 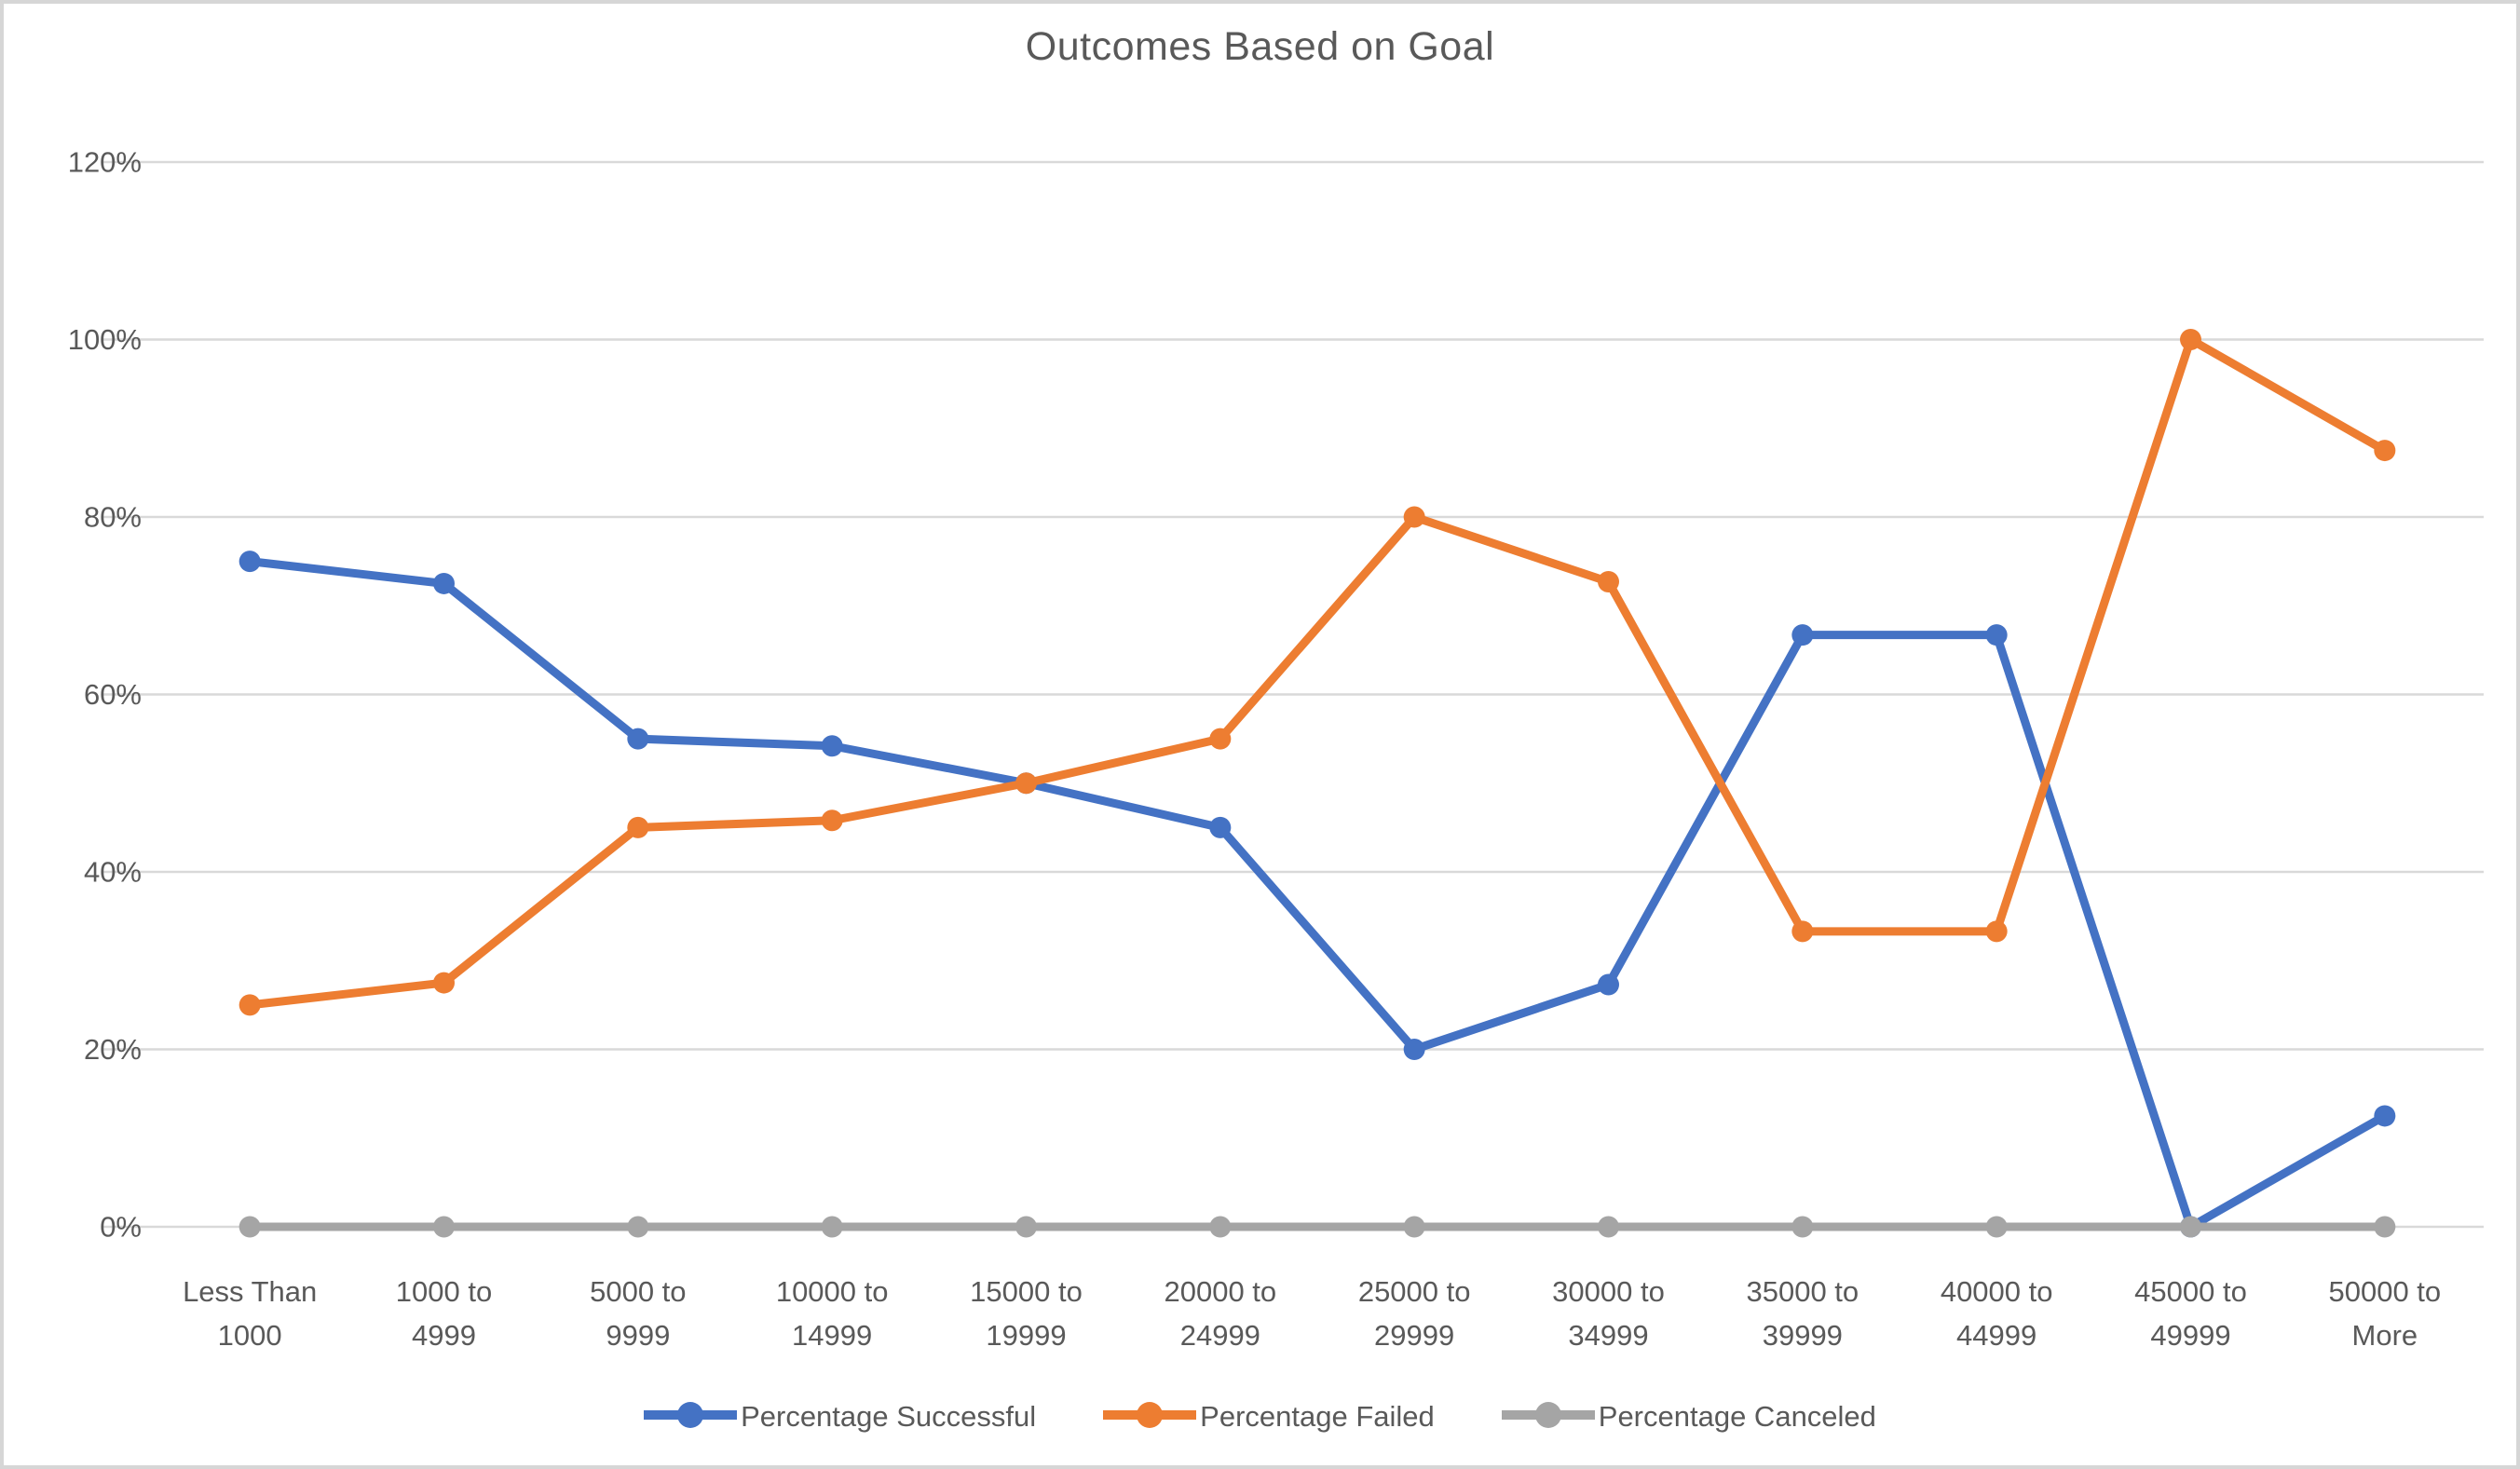 What do you see at coordinates (889, 1416) in the screenshot?
I see `legend-label-successful: Percentage Successful` at bounding box center [889, 1416].